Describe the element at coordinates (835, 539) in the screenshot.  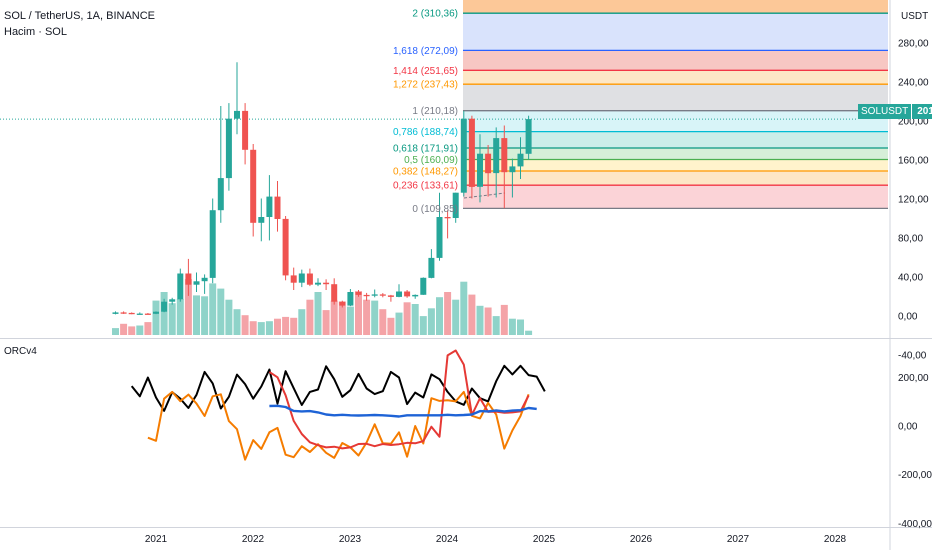
I see `time-tick-label: 2028` at that location.